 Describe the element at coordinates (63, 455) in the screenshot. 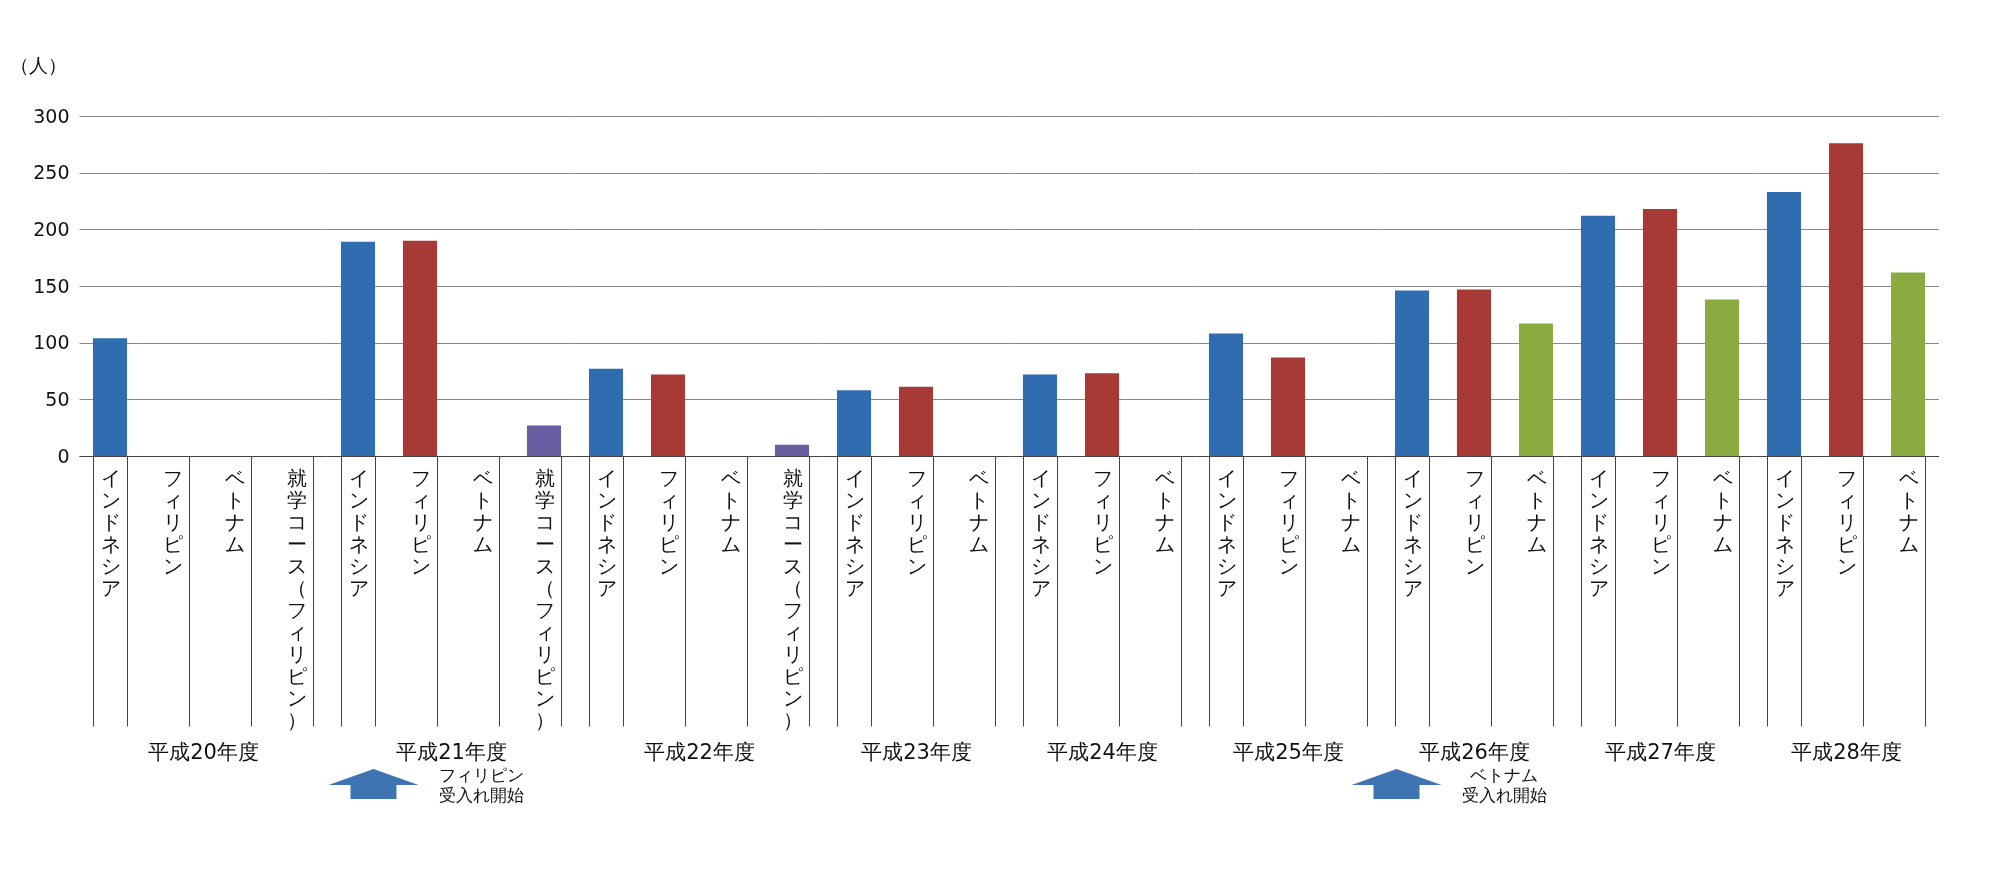

I see `y-tick-label: 0` at that location.